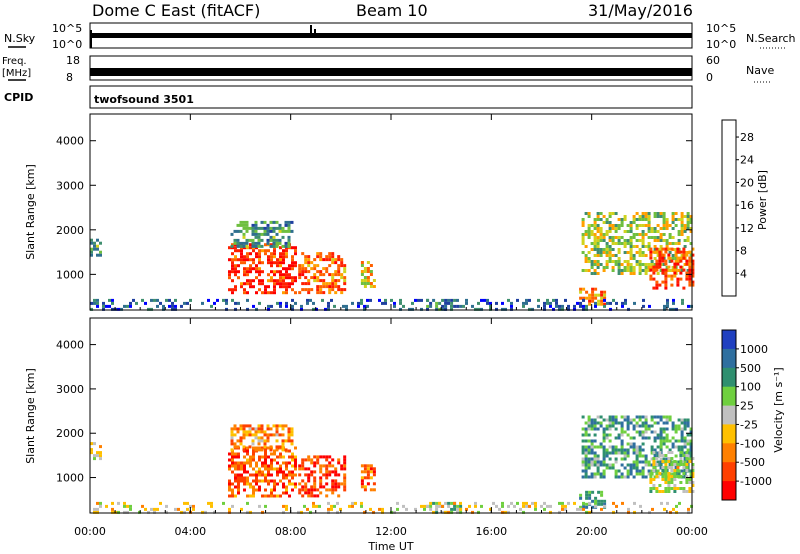  I want to click on x-tick-label: 08:00, so click(291, 531).